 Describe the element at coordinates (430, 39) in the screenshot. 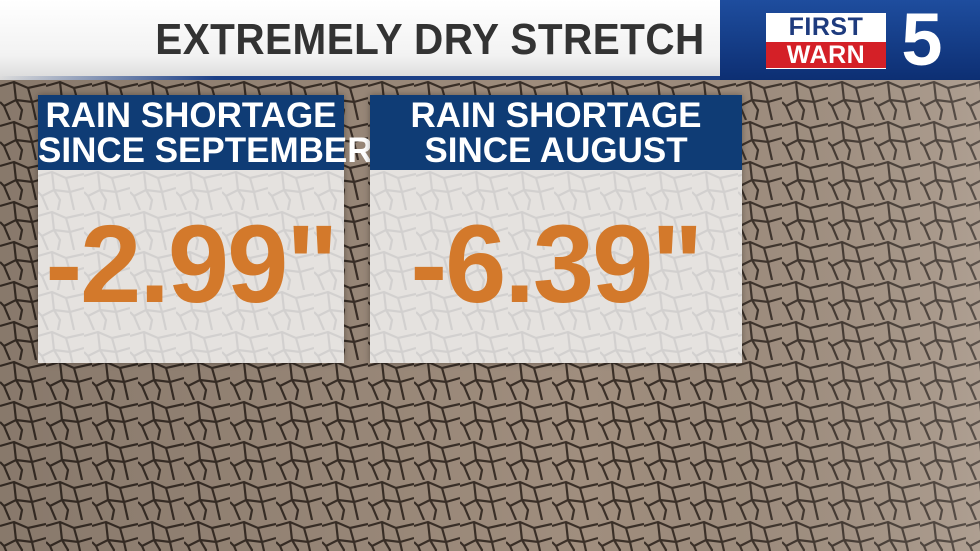

I see `page-title: EXTREMELY DRY STRETCH` at that location.